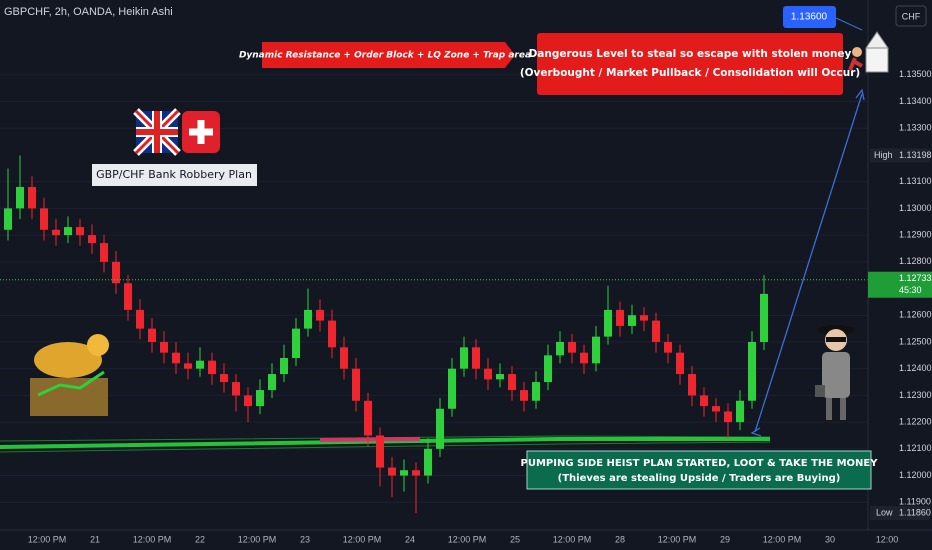 This screenshot has width=932, height=550. What do you see at coordinates (200, 539) in the screenshot?
I see `x-tick-label: 22` at bounding box center [200, 539].